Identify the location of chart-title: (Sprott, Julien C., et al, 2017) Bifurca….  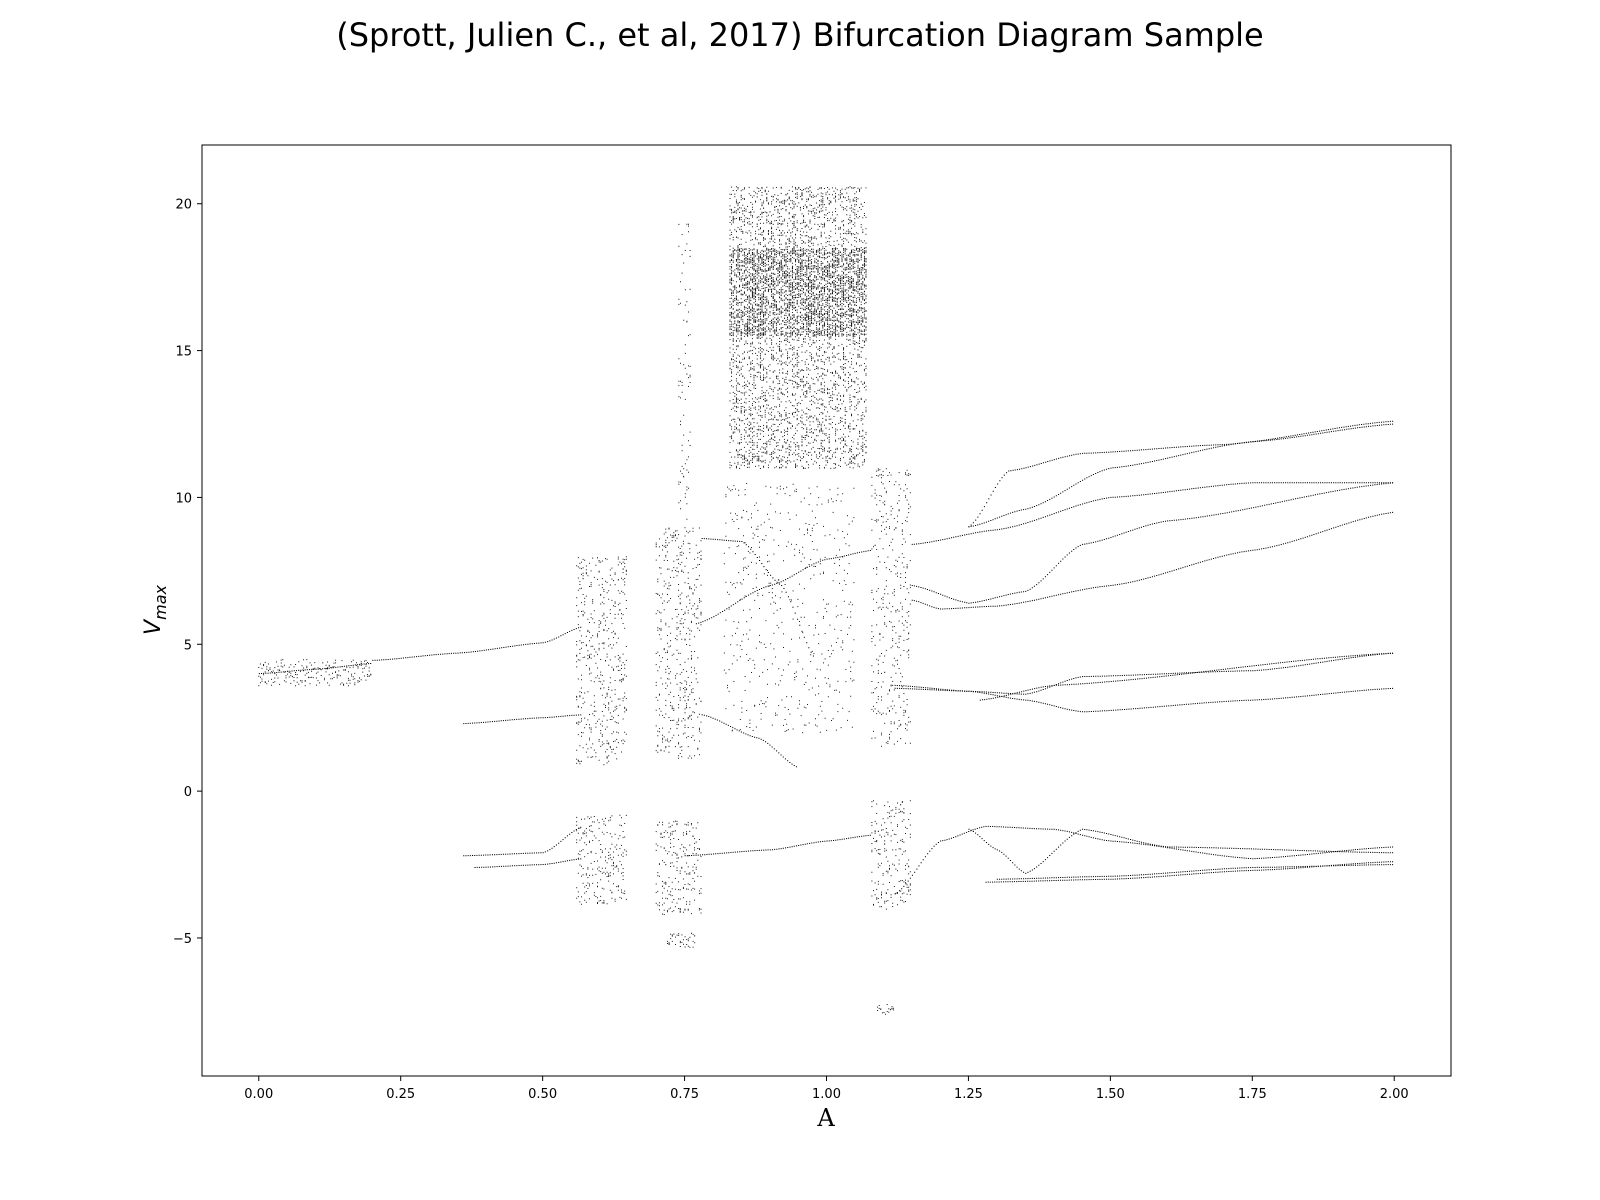
(800, 35).